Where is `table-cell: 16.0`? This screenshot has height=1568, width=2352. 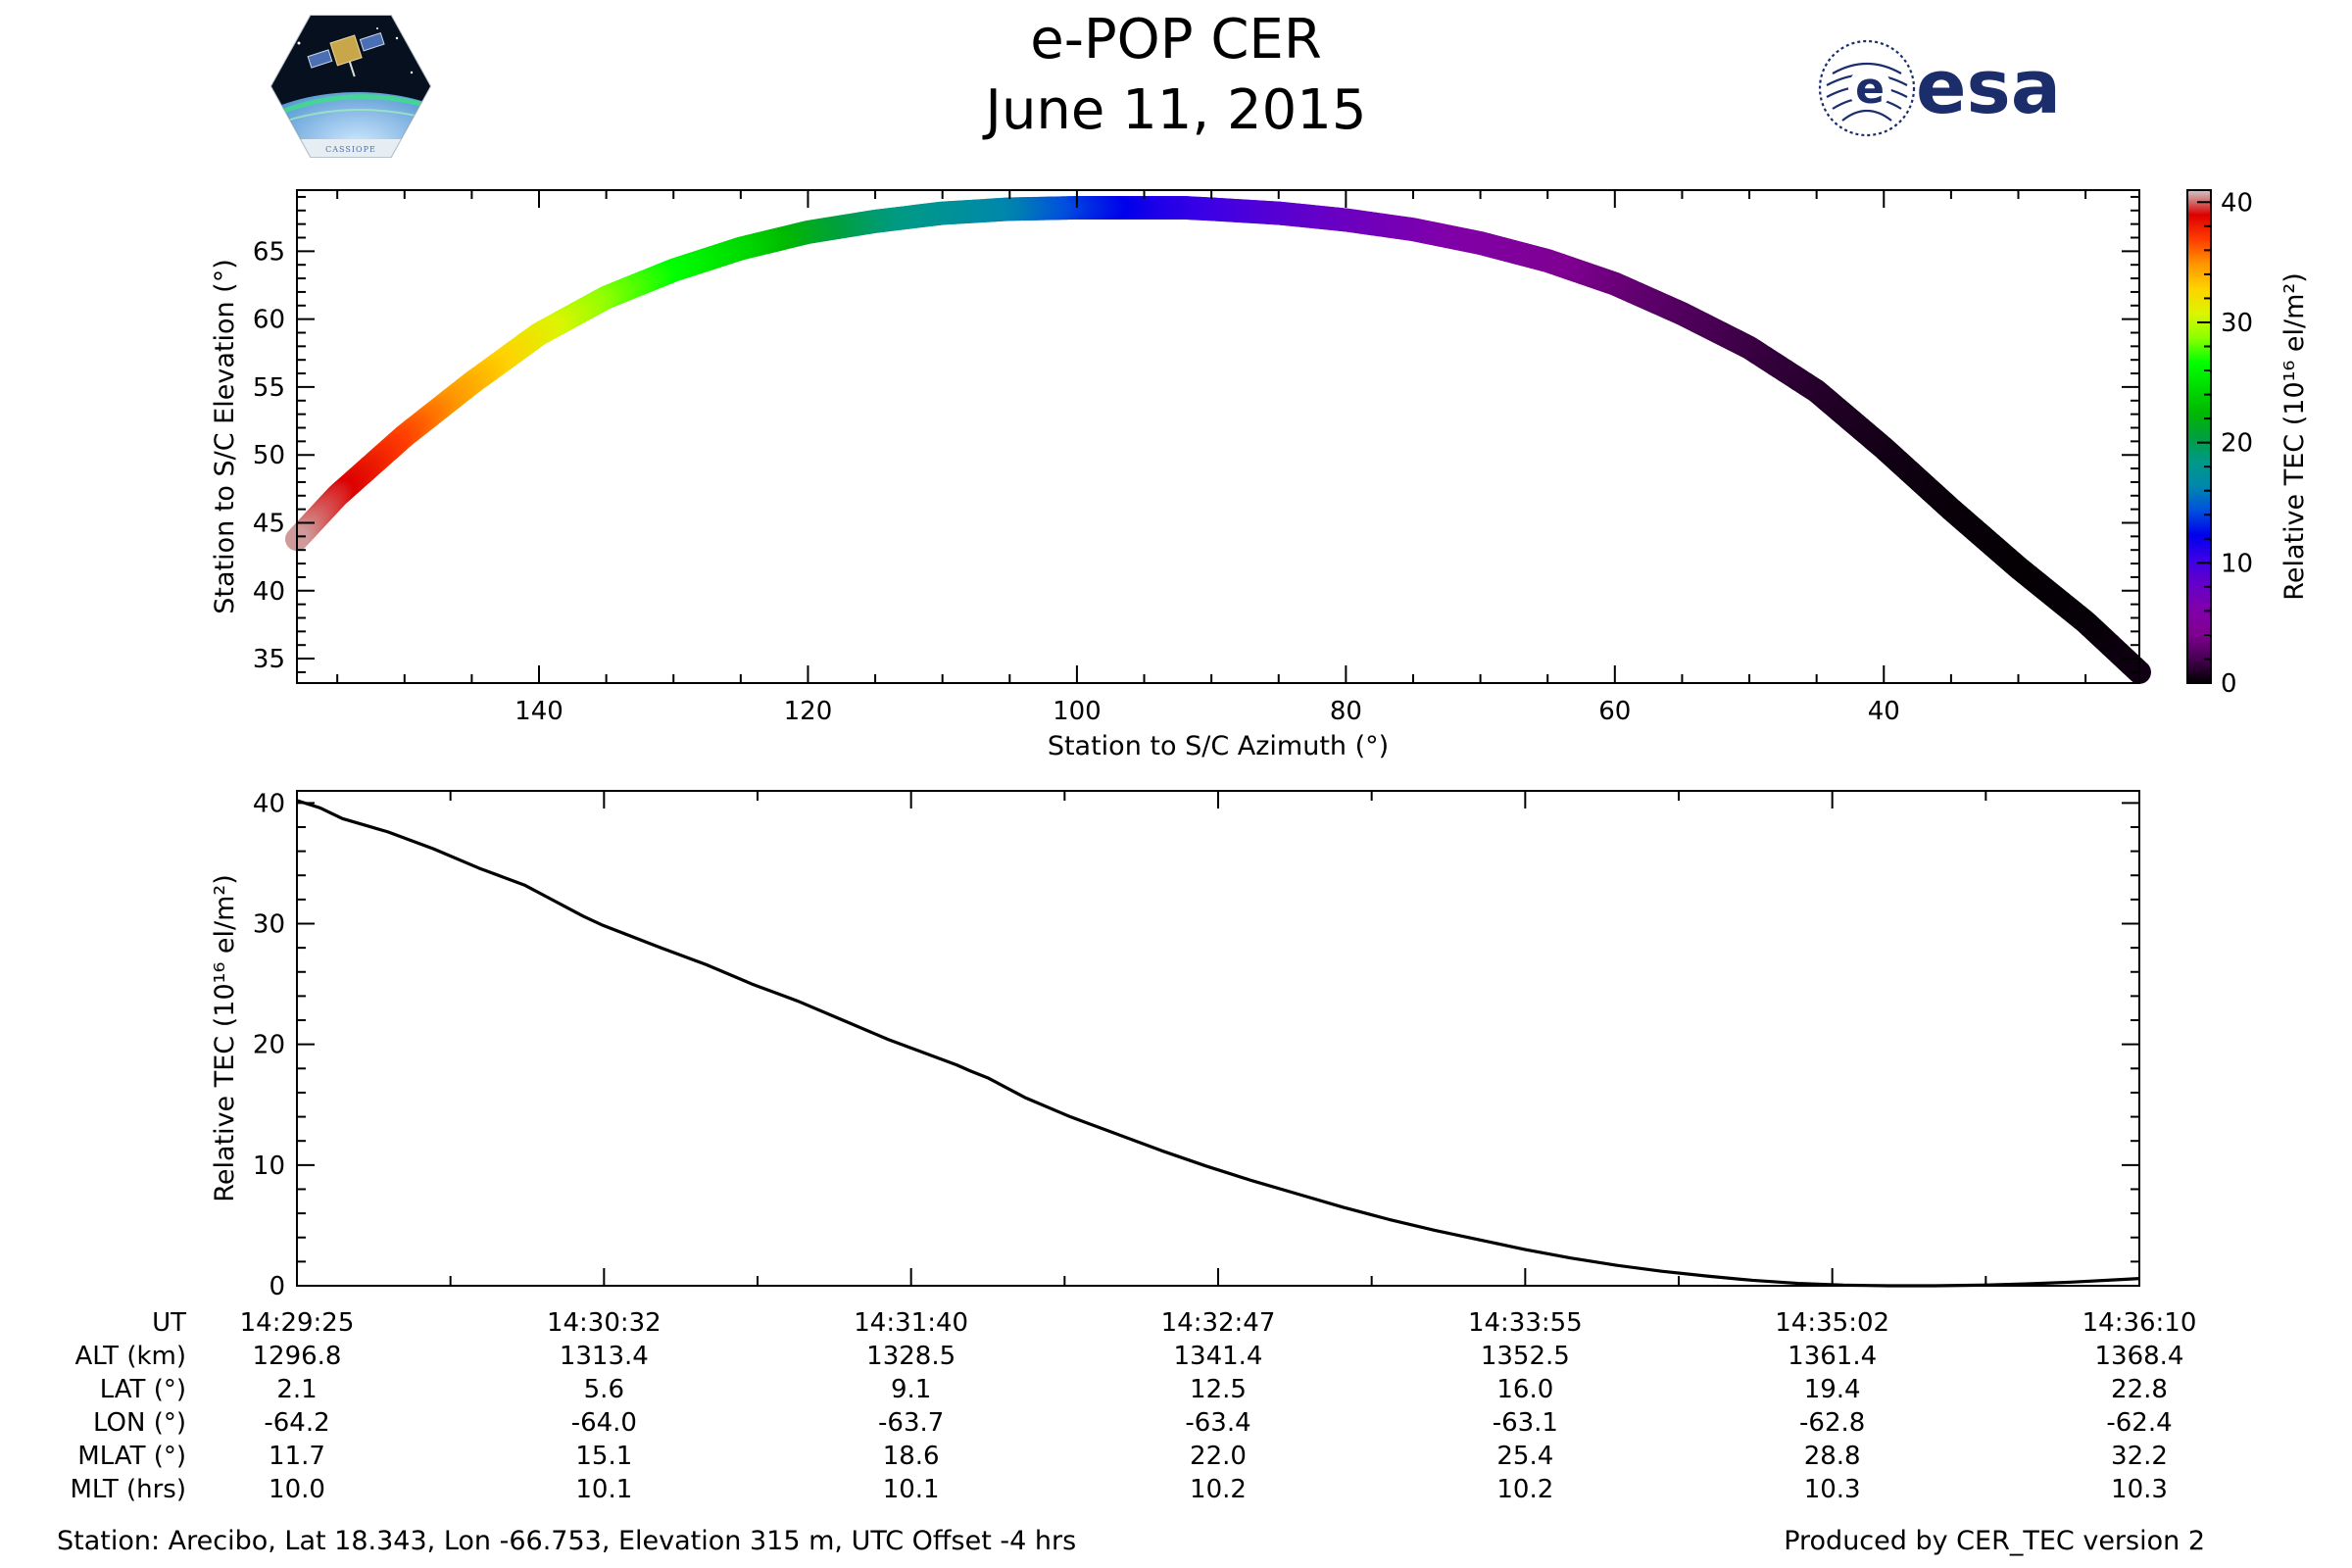
table-cell: 16.0 is located at coordinates (1525, 1389).